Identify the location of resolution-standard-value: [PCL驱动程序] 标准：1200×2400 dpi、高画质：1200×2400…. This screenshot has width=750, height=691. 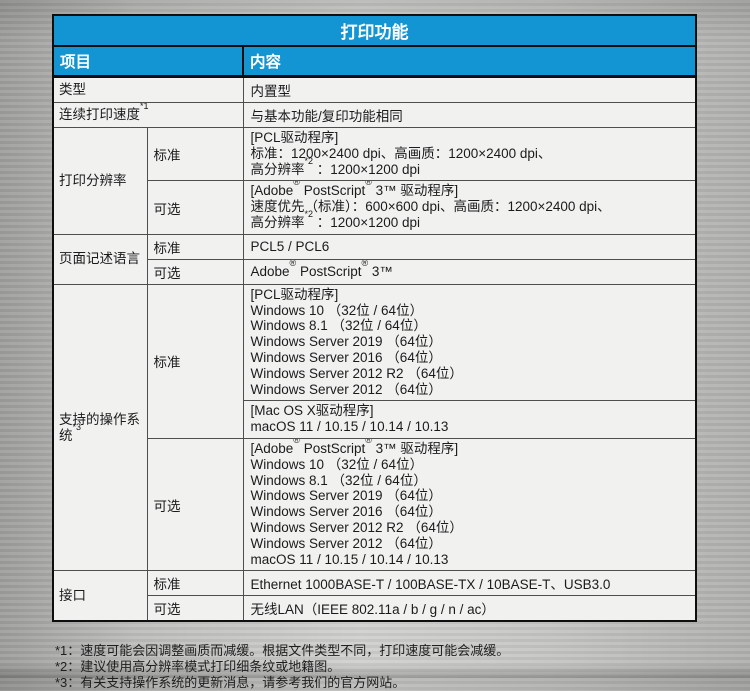
(469, 154).